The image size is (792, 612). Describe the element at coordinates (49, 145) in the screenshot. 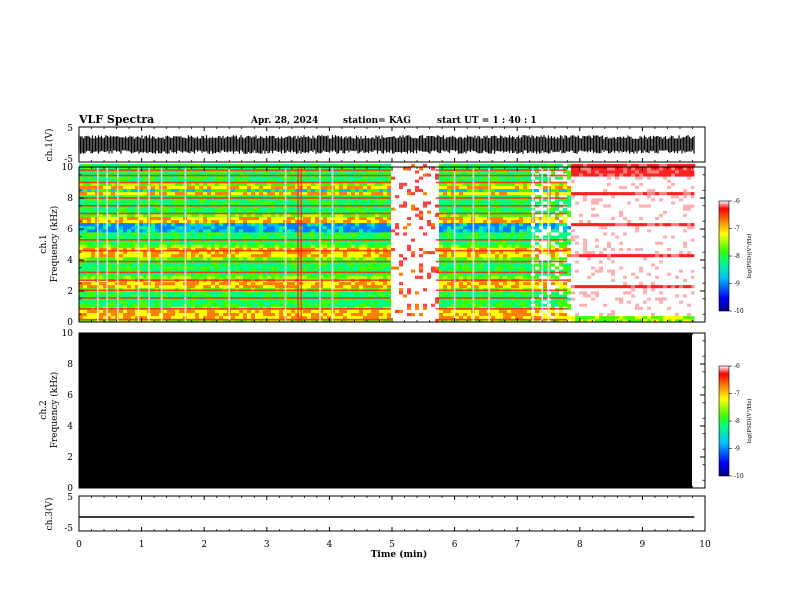

I see `ch1-ylabel: ch.1(V)` at that location.